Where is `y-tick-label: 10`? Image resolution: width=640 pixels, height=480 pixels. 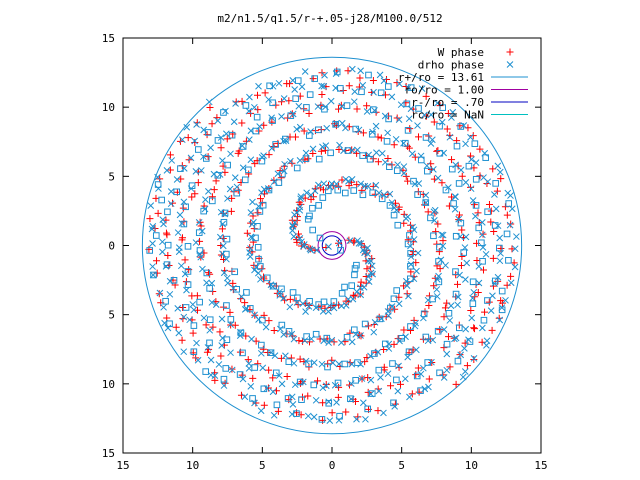
y-tick-label: 10 is located at coordinates (108, 384).